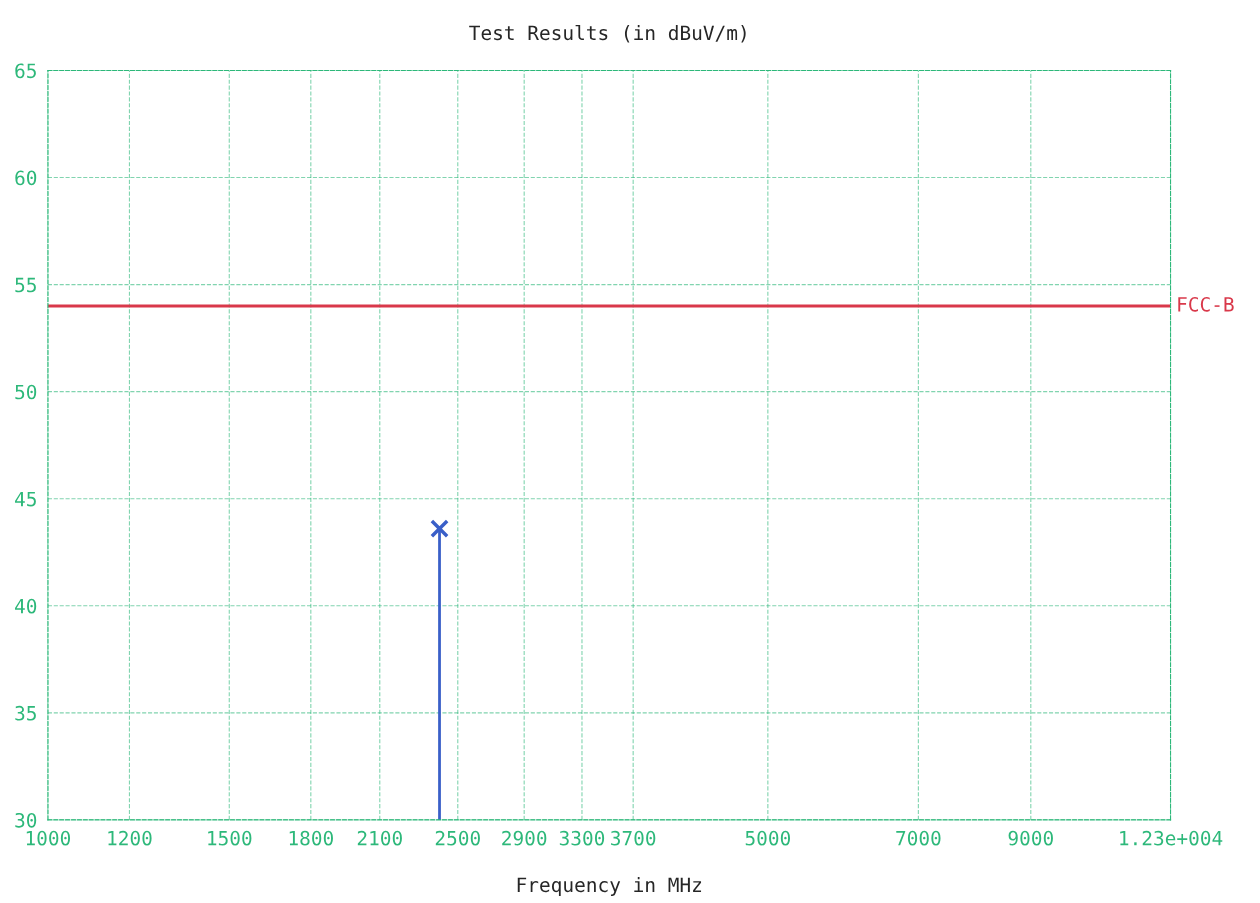 This screenshot has width=1260, height=903. Describe the element at coordinates (379, 838) in the screenshot. I see `x-tick-label: 2100` at that location.